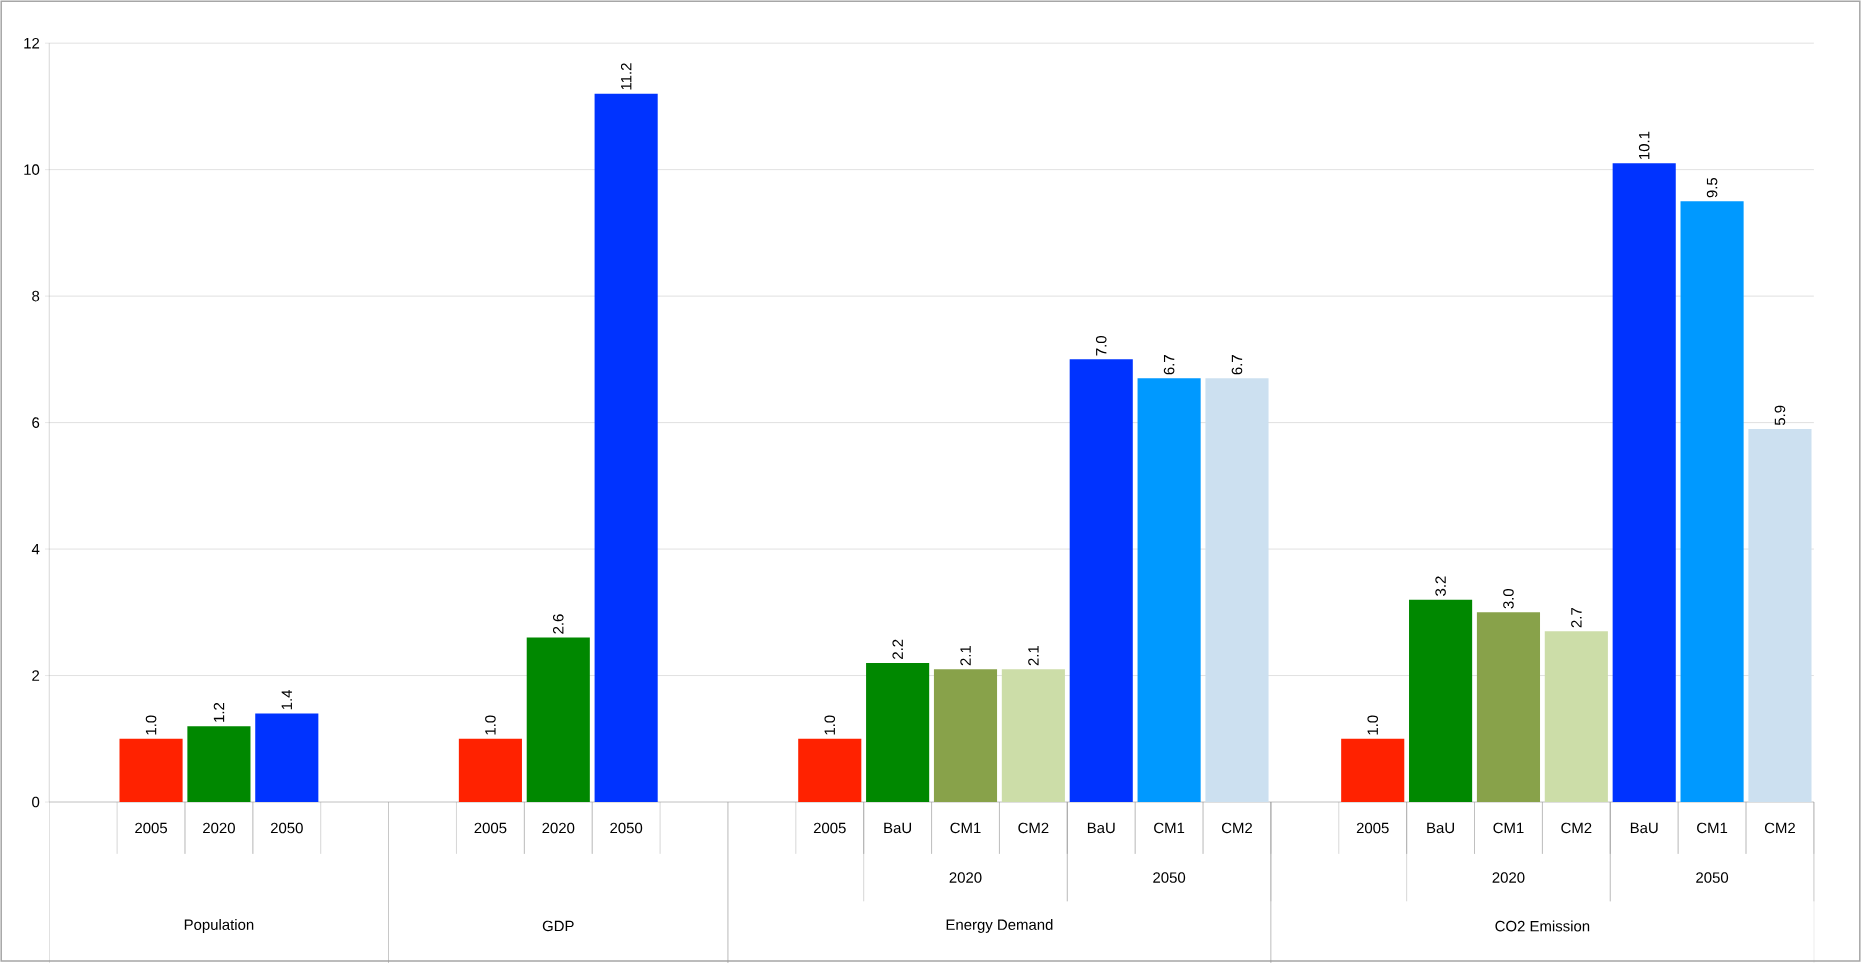 The image size is (1861, 963). What do you see at coordinates (1644, 145) in the screenshot?
I see `data-label: 10.1` at bounding box center [1644, 145].